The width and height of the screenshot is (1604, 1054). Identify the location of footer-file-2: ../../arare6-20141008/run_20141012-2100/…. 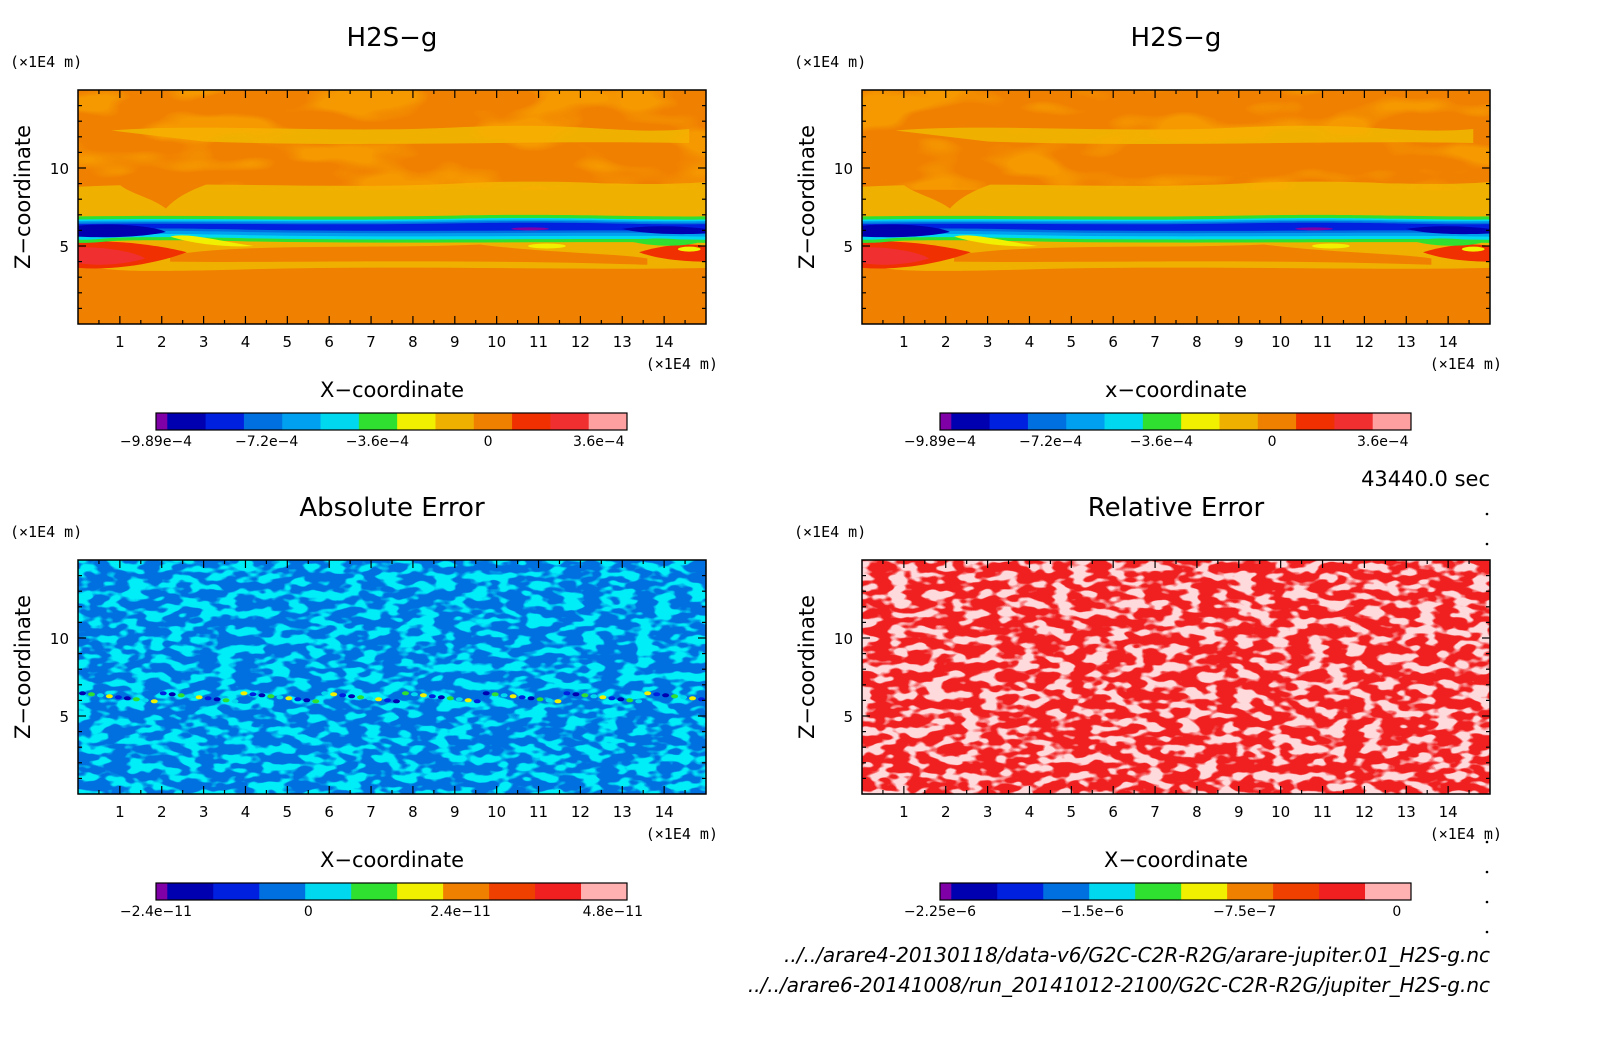
(1119, 985).